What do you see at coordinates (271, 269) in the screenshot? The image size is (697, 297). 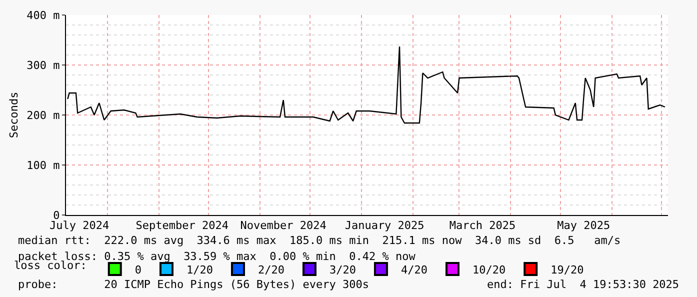 I see `legend-label: 2/20` at bounding box center [271, 269].